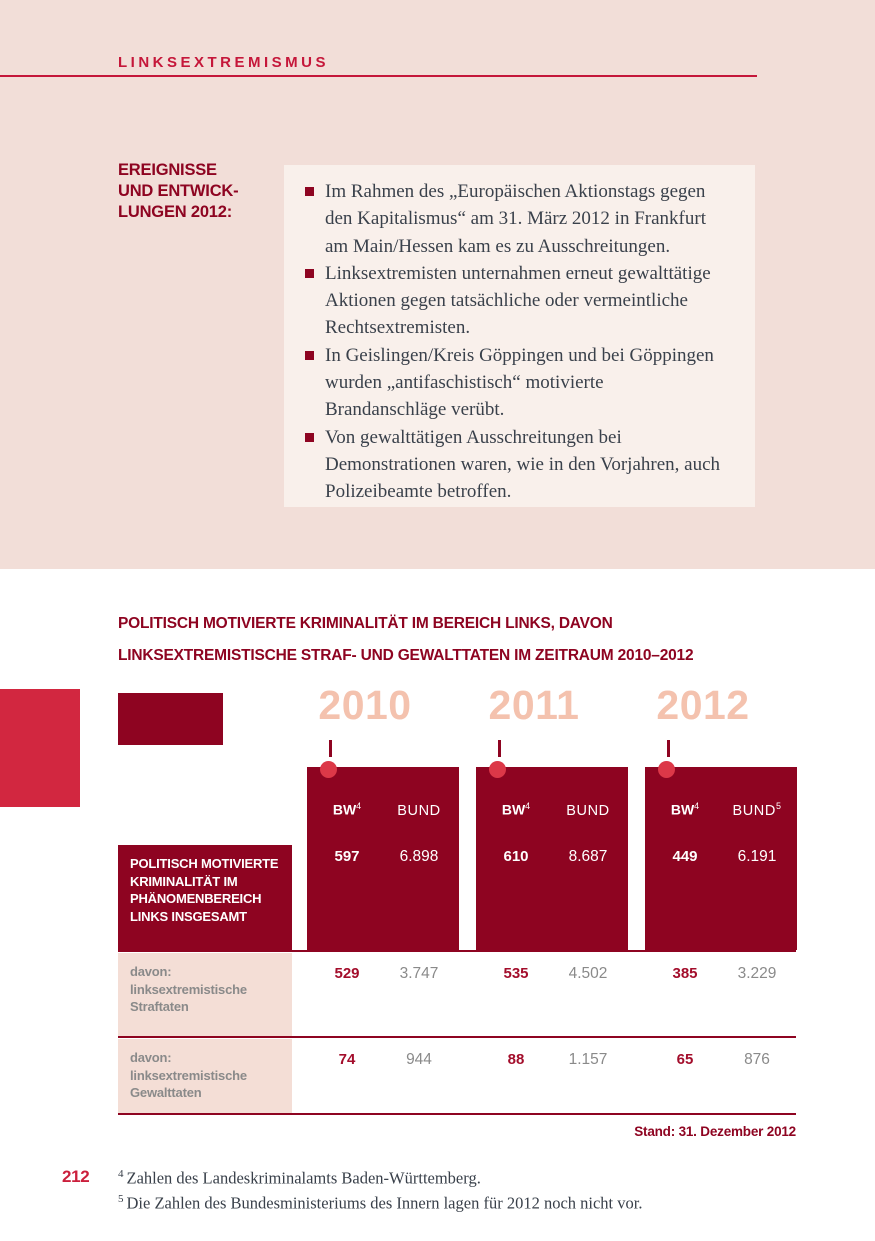 The image size is (875, 1241). Describe the element at coordinates (757, 856) in the screenshot. I see `value-bund: 6.191` at that location.